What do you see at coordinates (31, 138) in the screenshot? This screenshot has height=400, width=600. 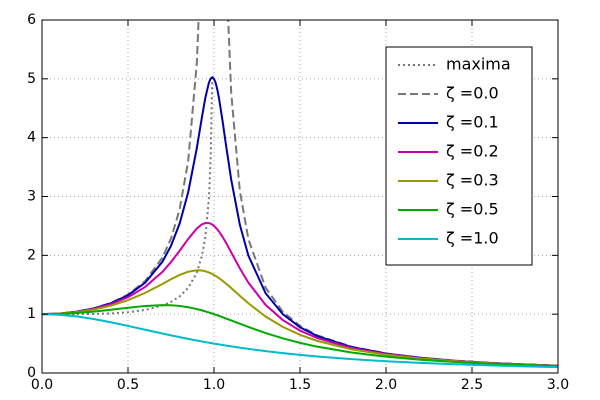 I see `y-tick-label: 4` at bounding box center [31, 138].